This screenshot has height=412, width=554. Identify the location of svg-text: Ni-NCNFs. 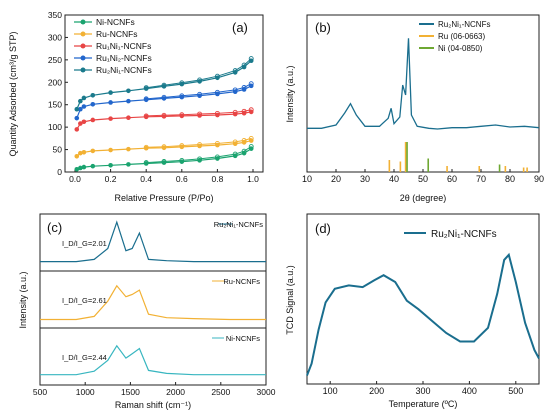
(115, 22).